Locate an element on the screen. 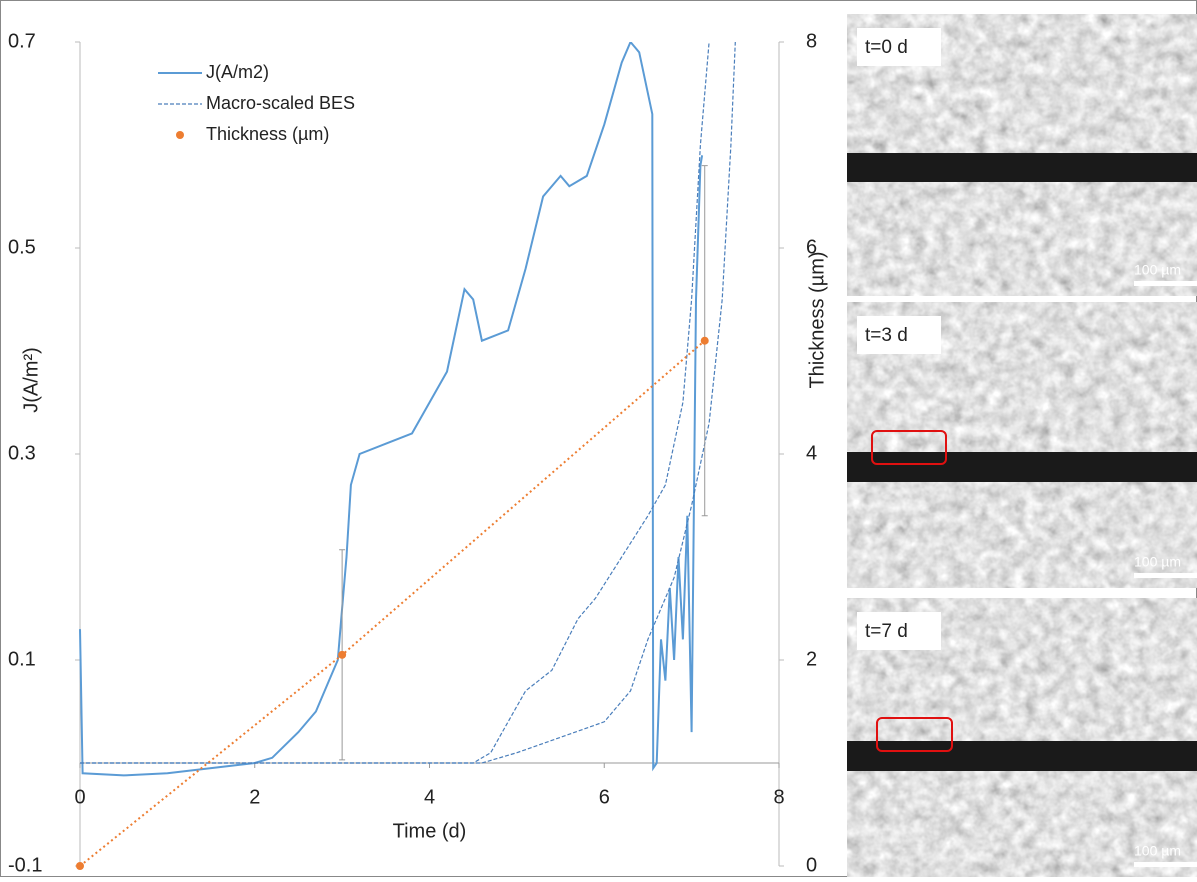 The width and height of the screenshot is (1197, 882). y-tick-label: -0.1 is located at coordinates (25, 865).